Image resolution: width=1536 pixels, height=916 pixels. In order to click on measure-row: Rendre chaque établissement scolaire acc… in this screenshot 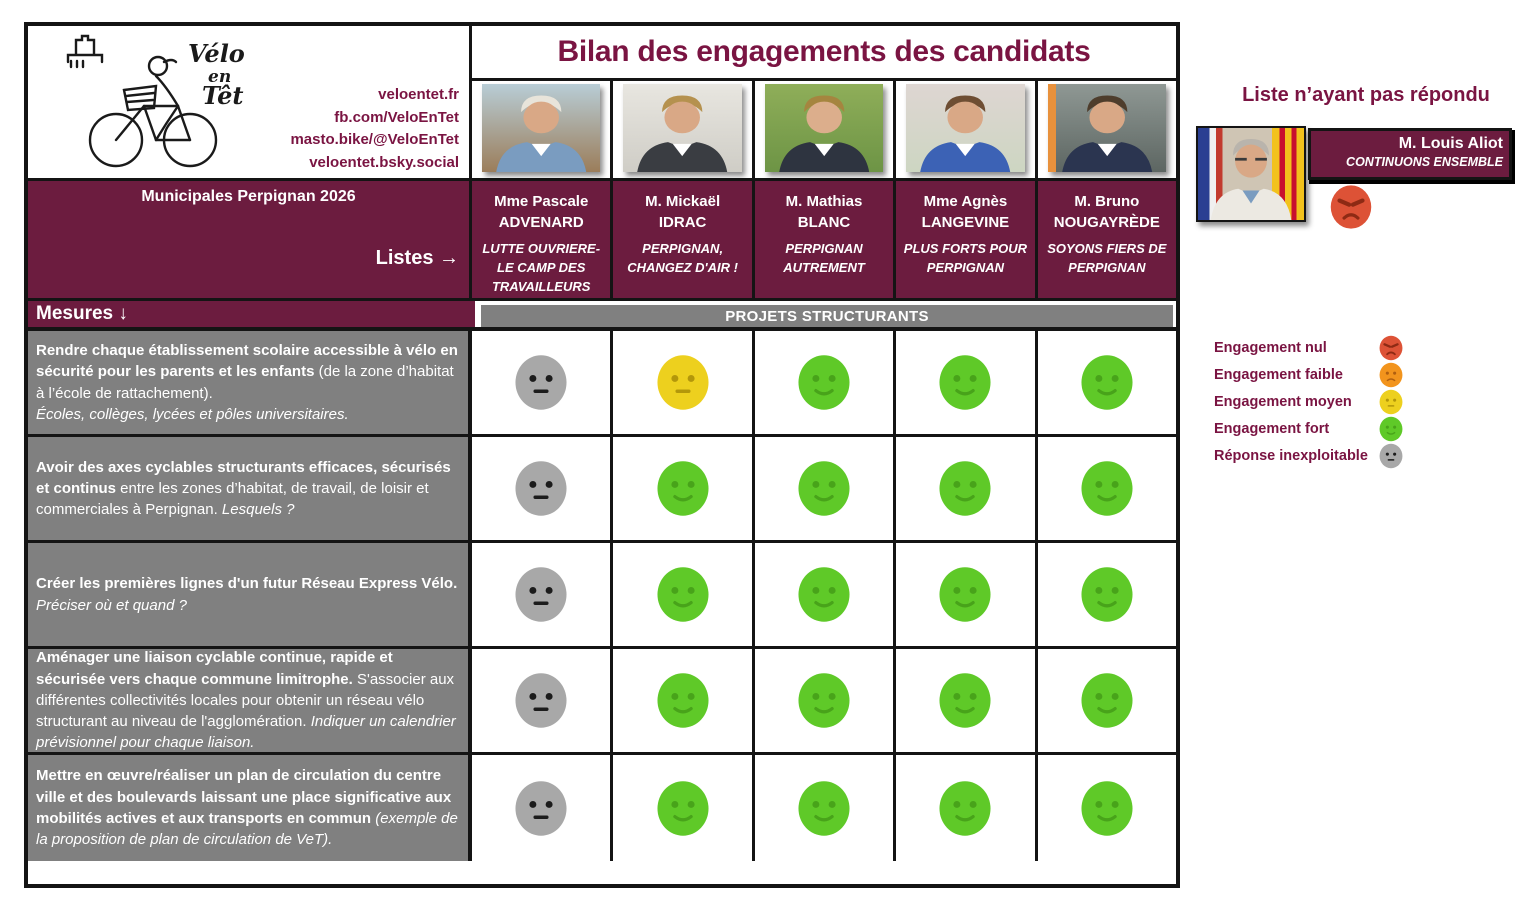, I will do `click(602, 384)`.